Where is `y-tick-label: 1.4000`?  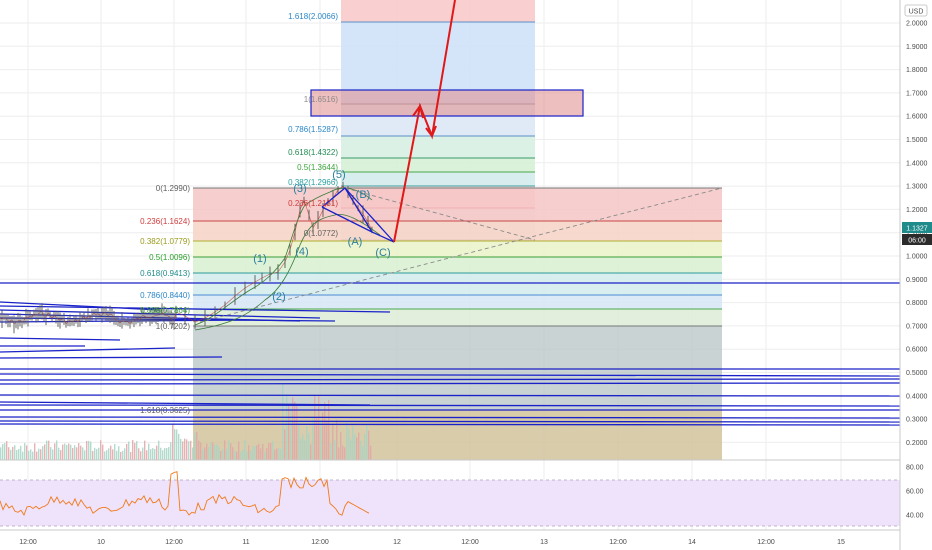
y-tick-label: 1.4000 is located at coordinates (917, 163).